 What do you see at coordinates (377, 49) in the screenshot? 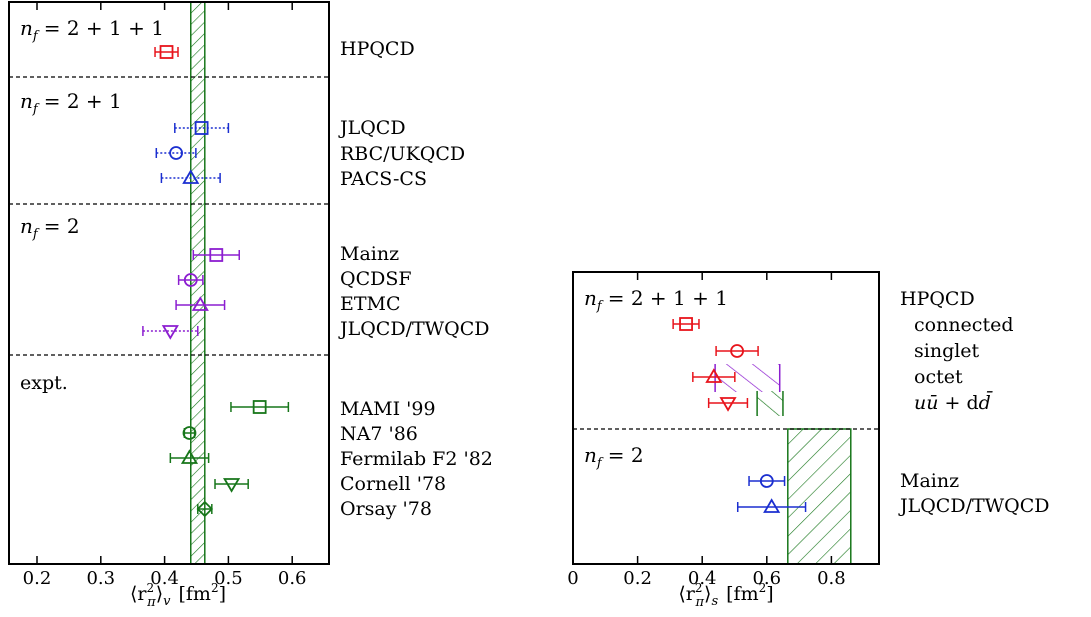
I see `left-row-label: HPQCD` at bounding box center [377, 49].